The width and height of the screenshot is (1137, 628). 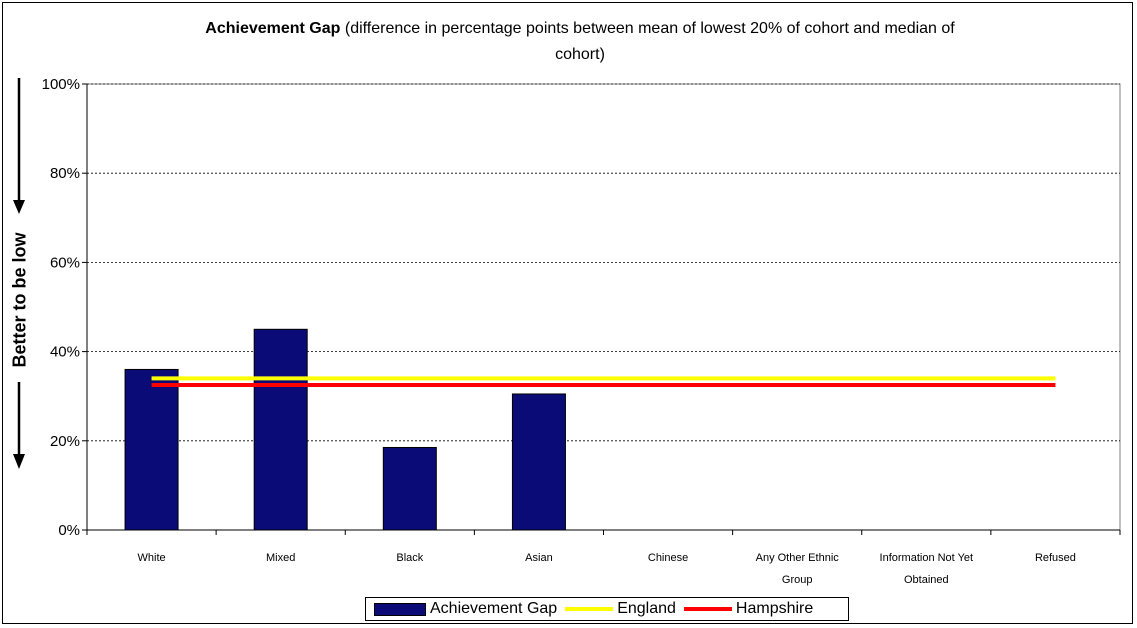 What do you see at coordinates (65, 262) in the screenshot?
I see `y-tick-label: 60%` at bounding box center [65, 262].